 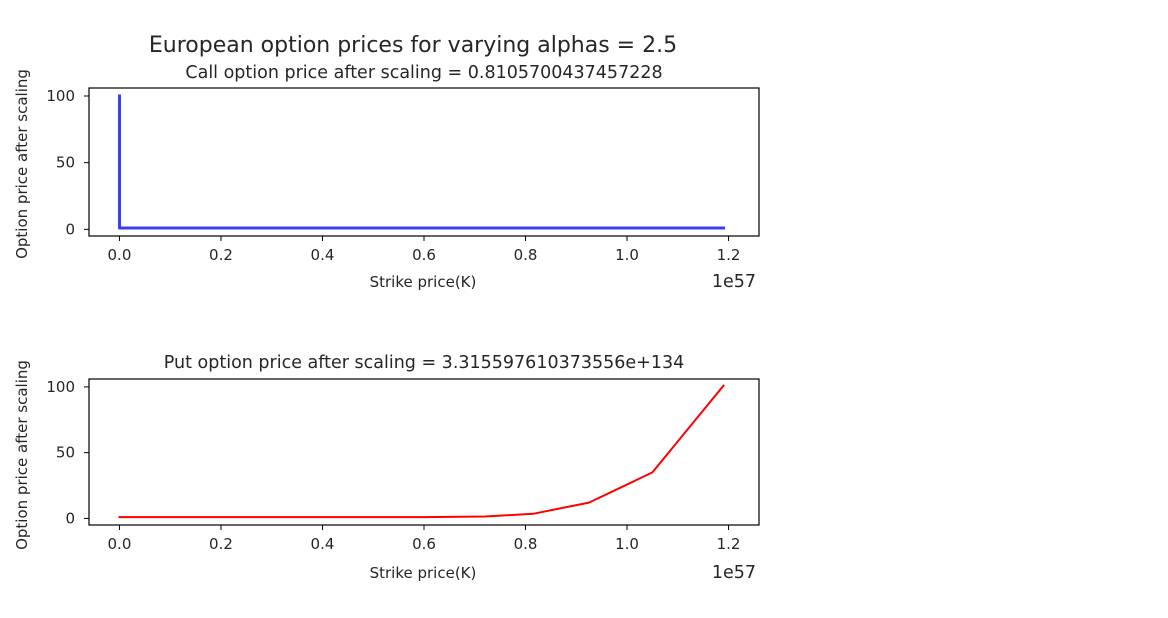 What do you see at coordinates (70, 518) in the screenshot?
I see `put-y-tick-label: 0` at bounding box center [70, 518].